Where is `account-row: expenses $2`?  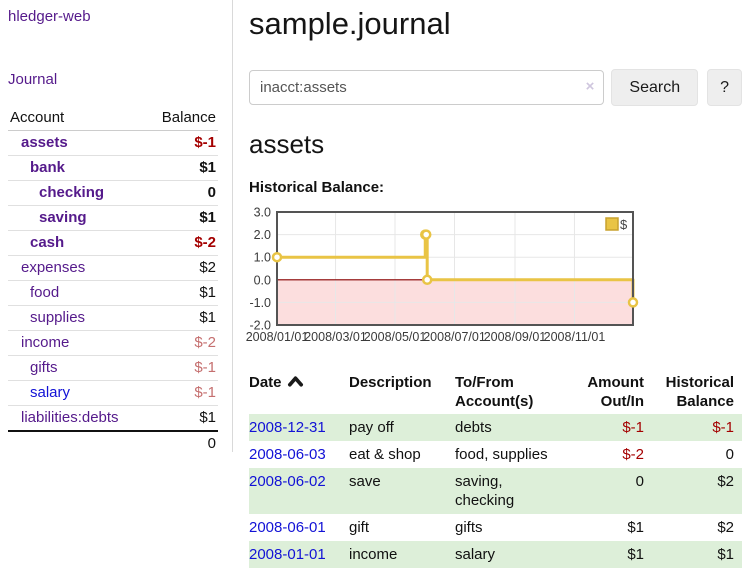
account-row: expenses $2 is located at coordinates (113, 268).